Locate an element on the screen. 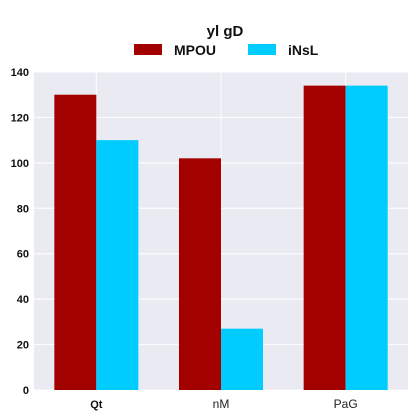 The height and width of the screenshot is (420, 420). x-tick-label: nM is located at coordinates (221, 404).